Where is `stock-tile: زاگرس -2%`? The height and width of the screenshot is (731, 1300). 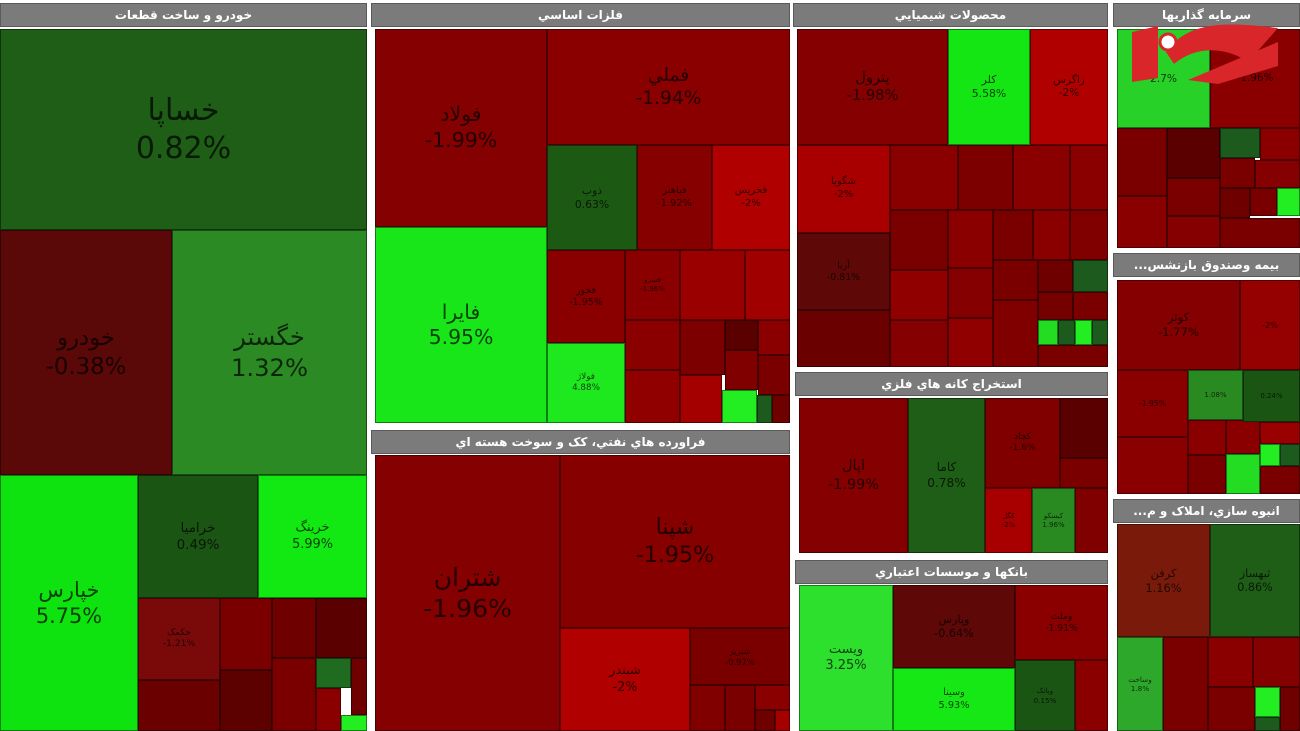 stock-tile: زاگرس -2% is located at coordinates (1069, 87).